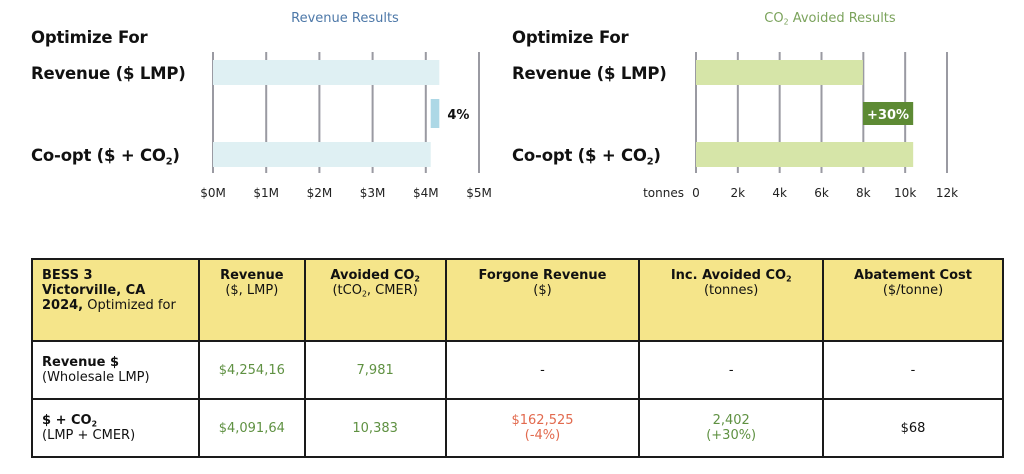 The image size is (1024, 474). I want to click on row-label-coopt-bold-sub: 2, so click(94, 424).